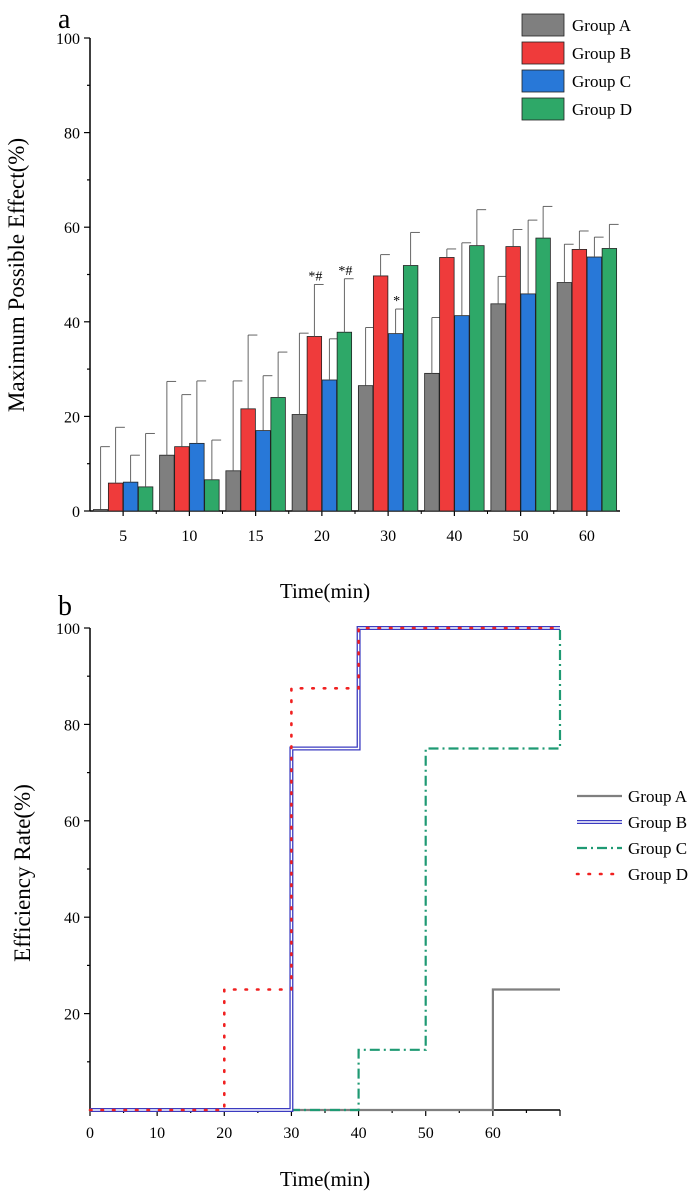 This screenshot has height=1198, width=699. Describe the element at coordinates (396, 301) in the screenshot. I see `significance-marker: *` at that location.